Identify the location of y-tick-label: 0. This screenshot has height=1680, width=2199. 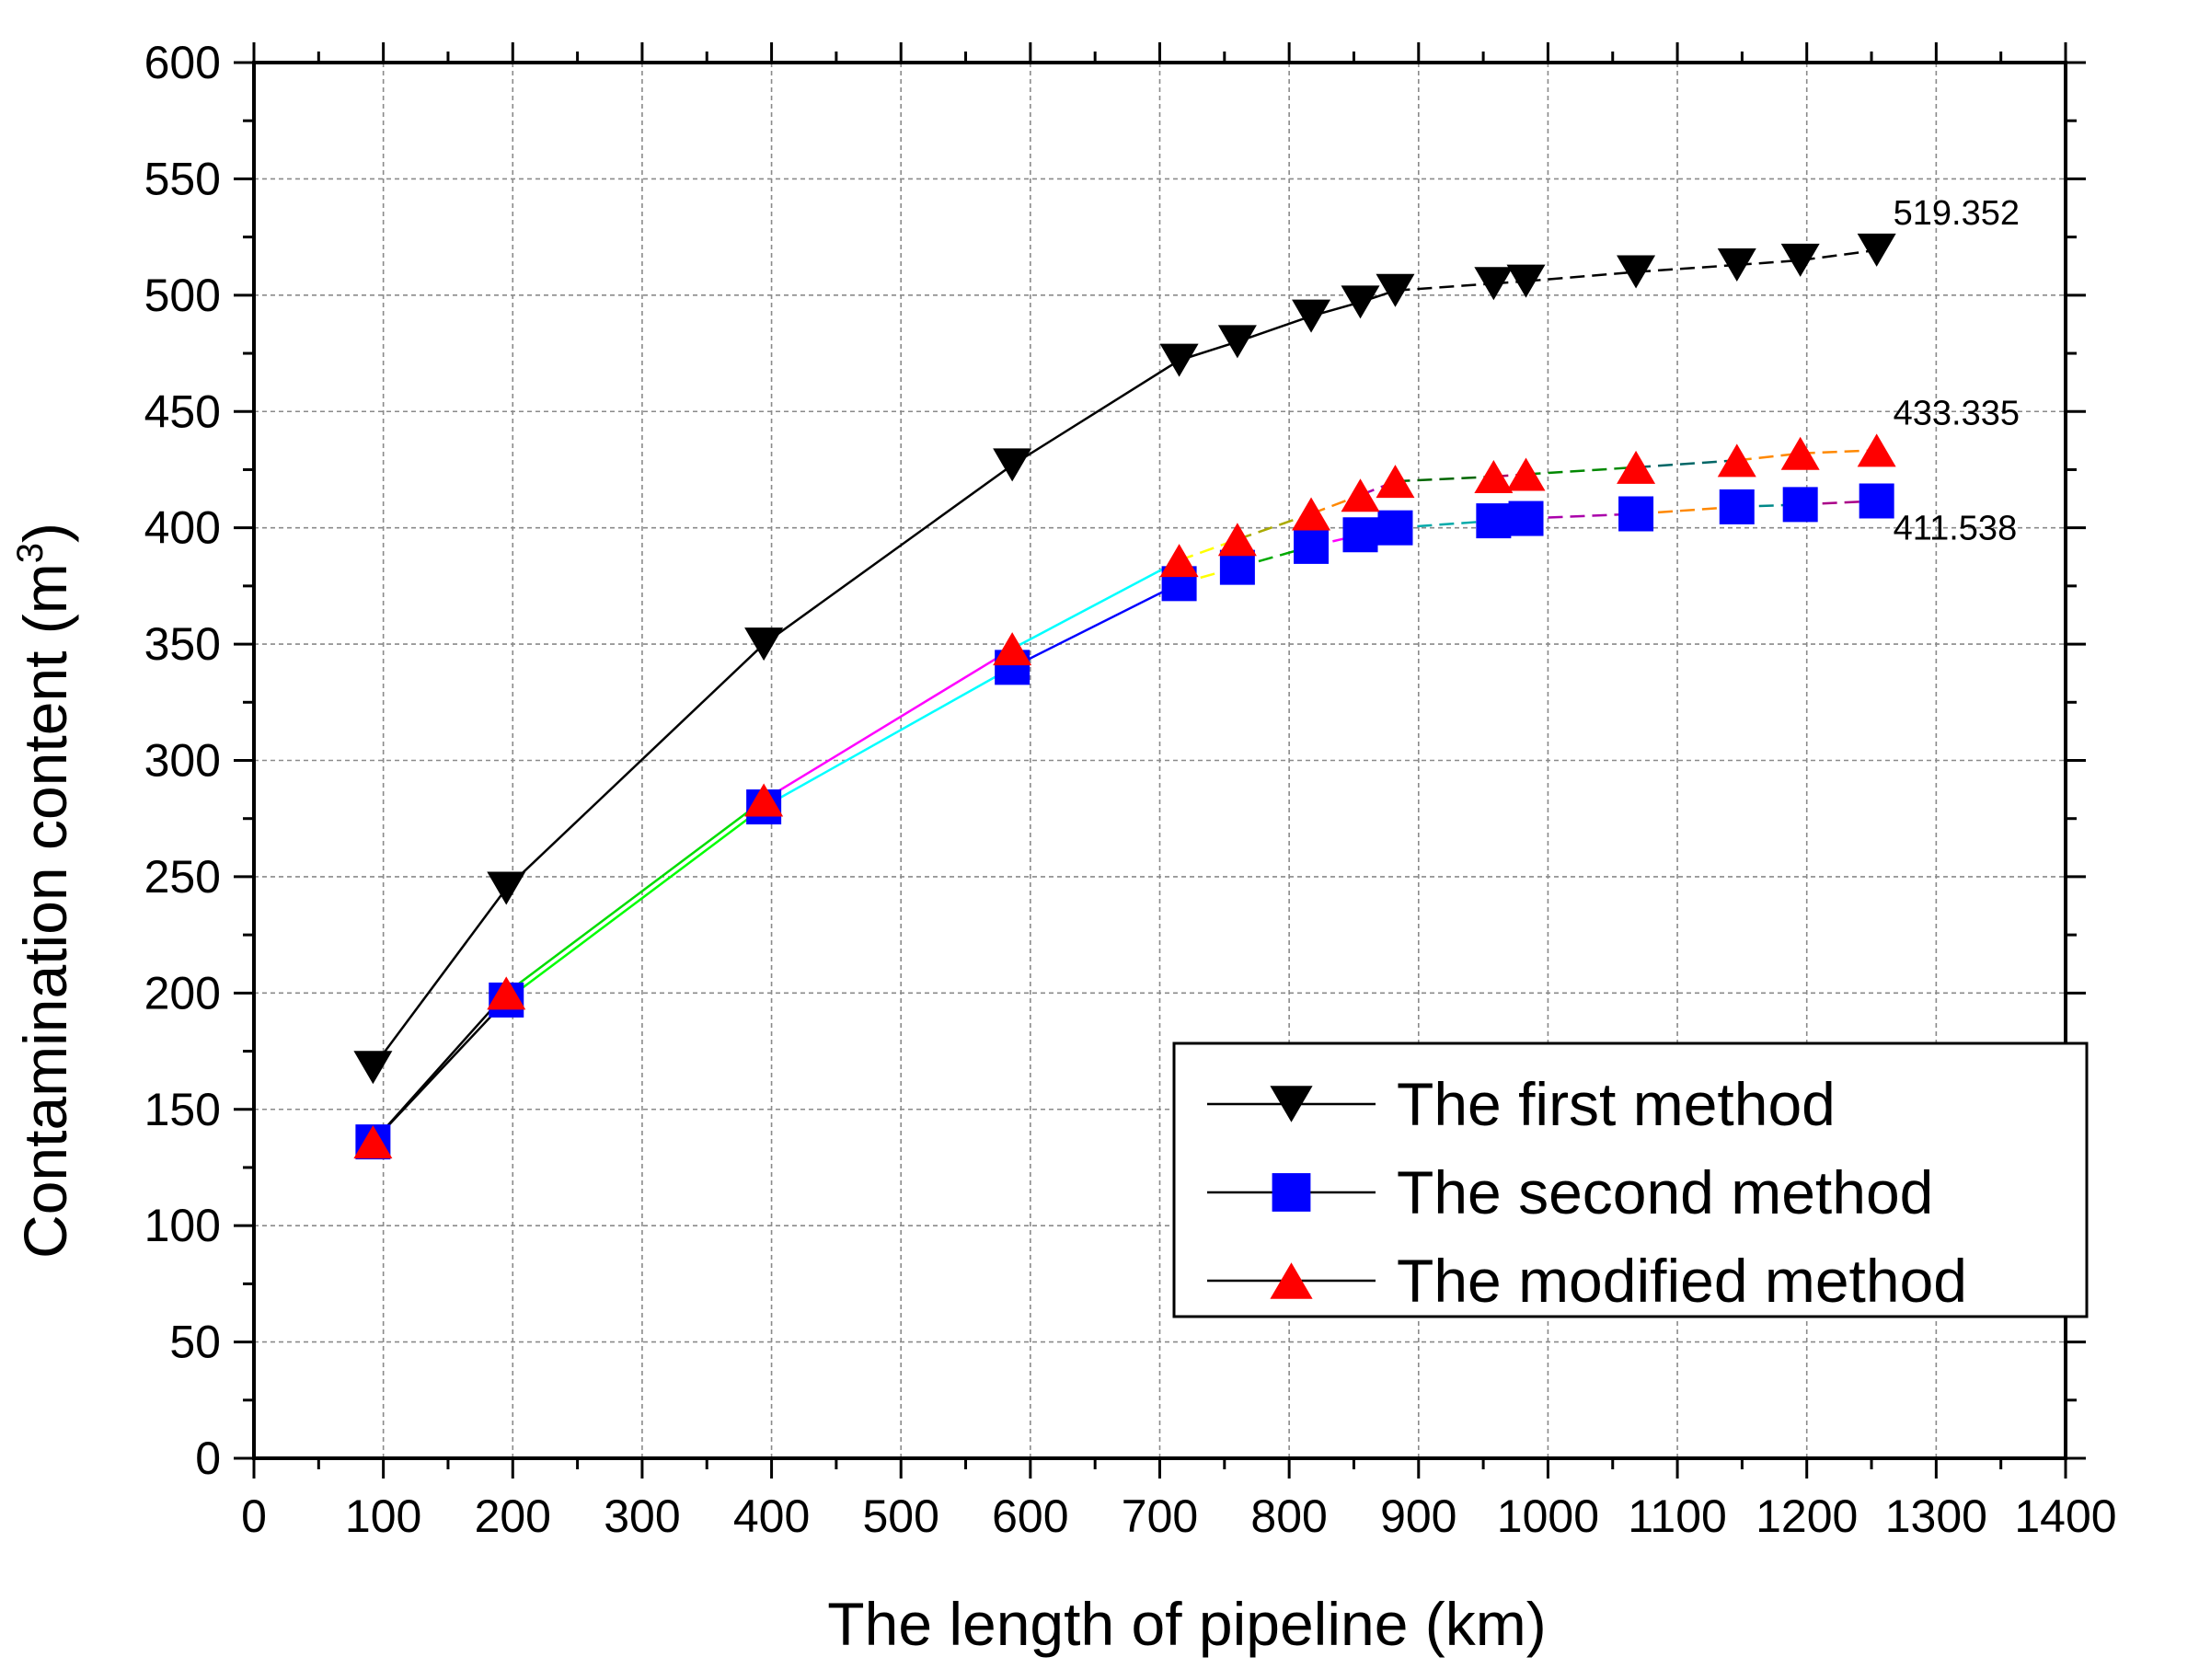
(208, 1458).